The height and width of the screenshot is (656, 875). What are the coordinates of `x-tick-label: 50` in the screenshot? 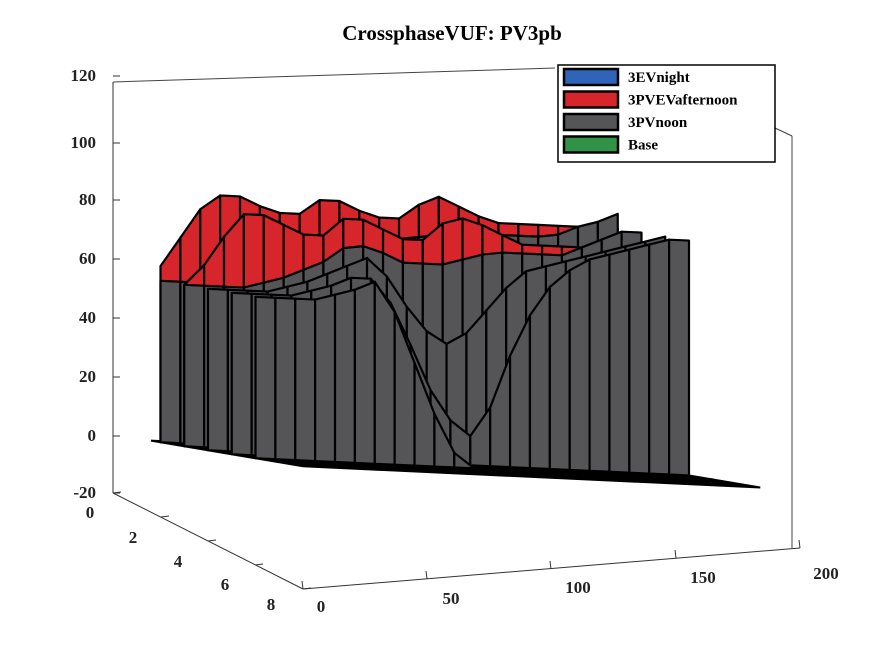 It's located at (451, 598).